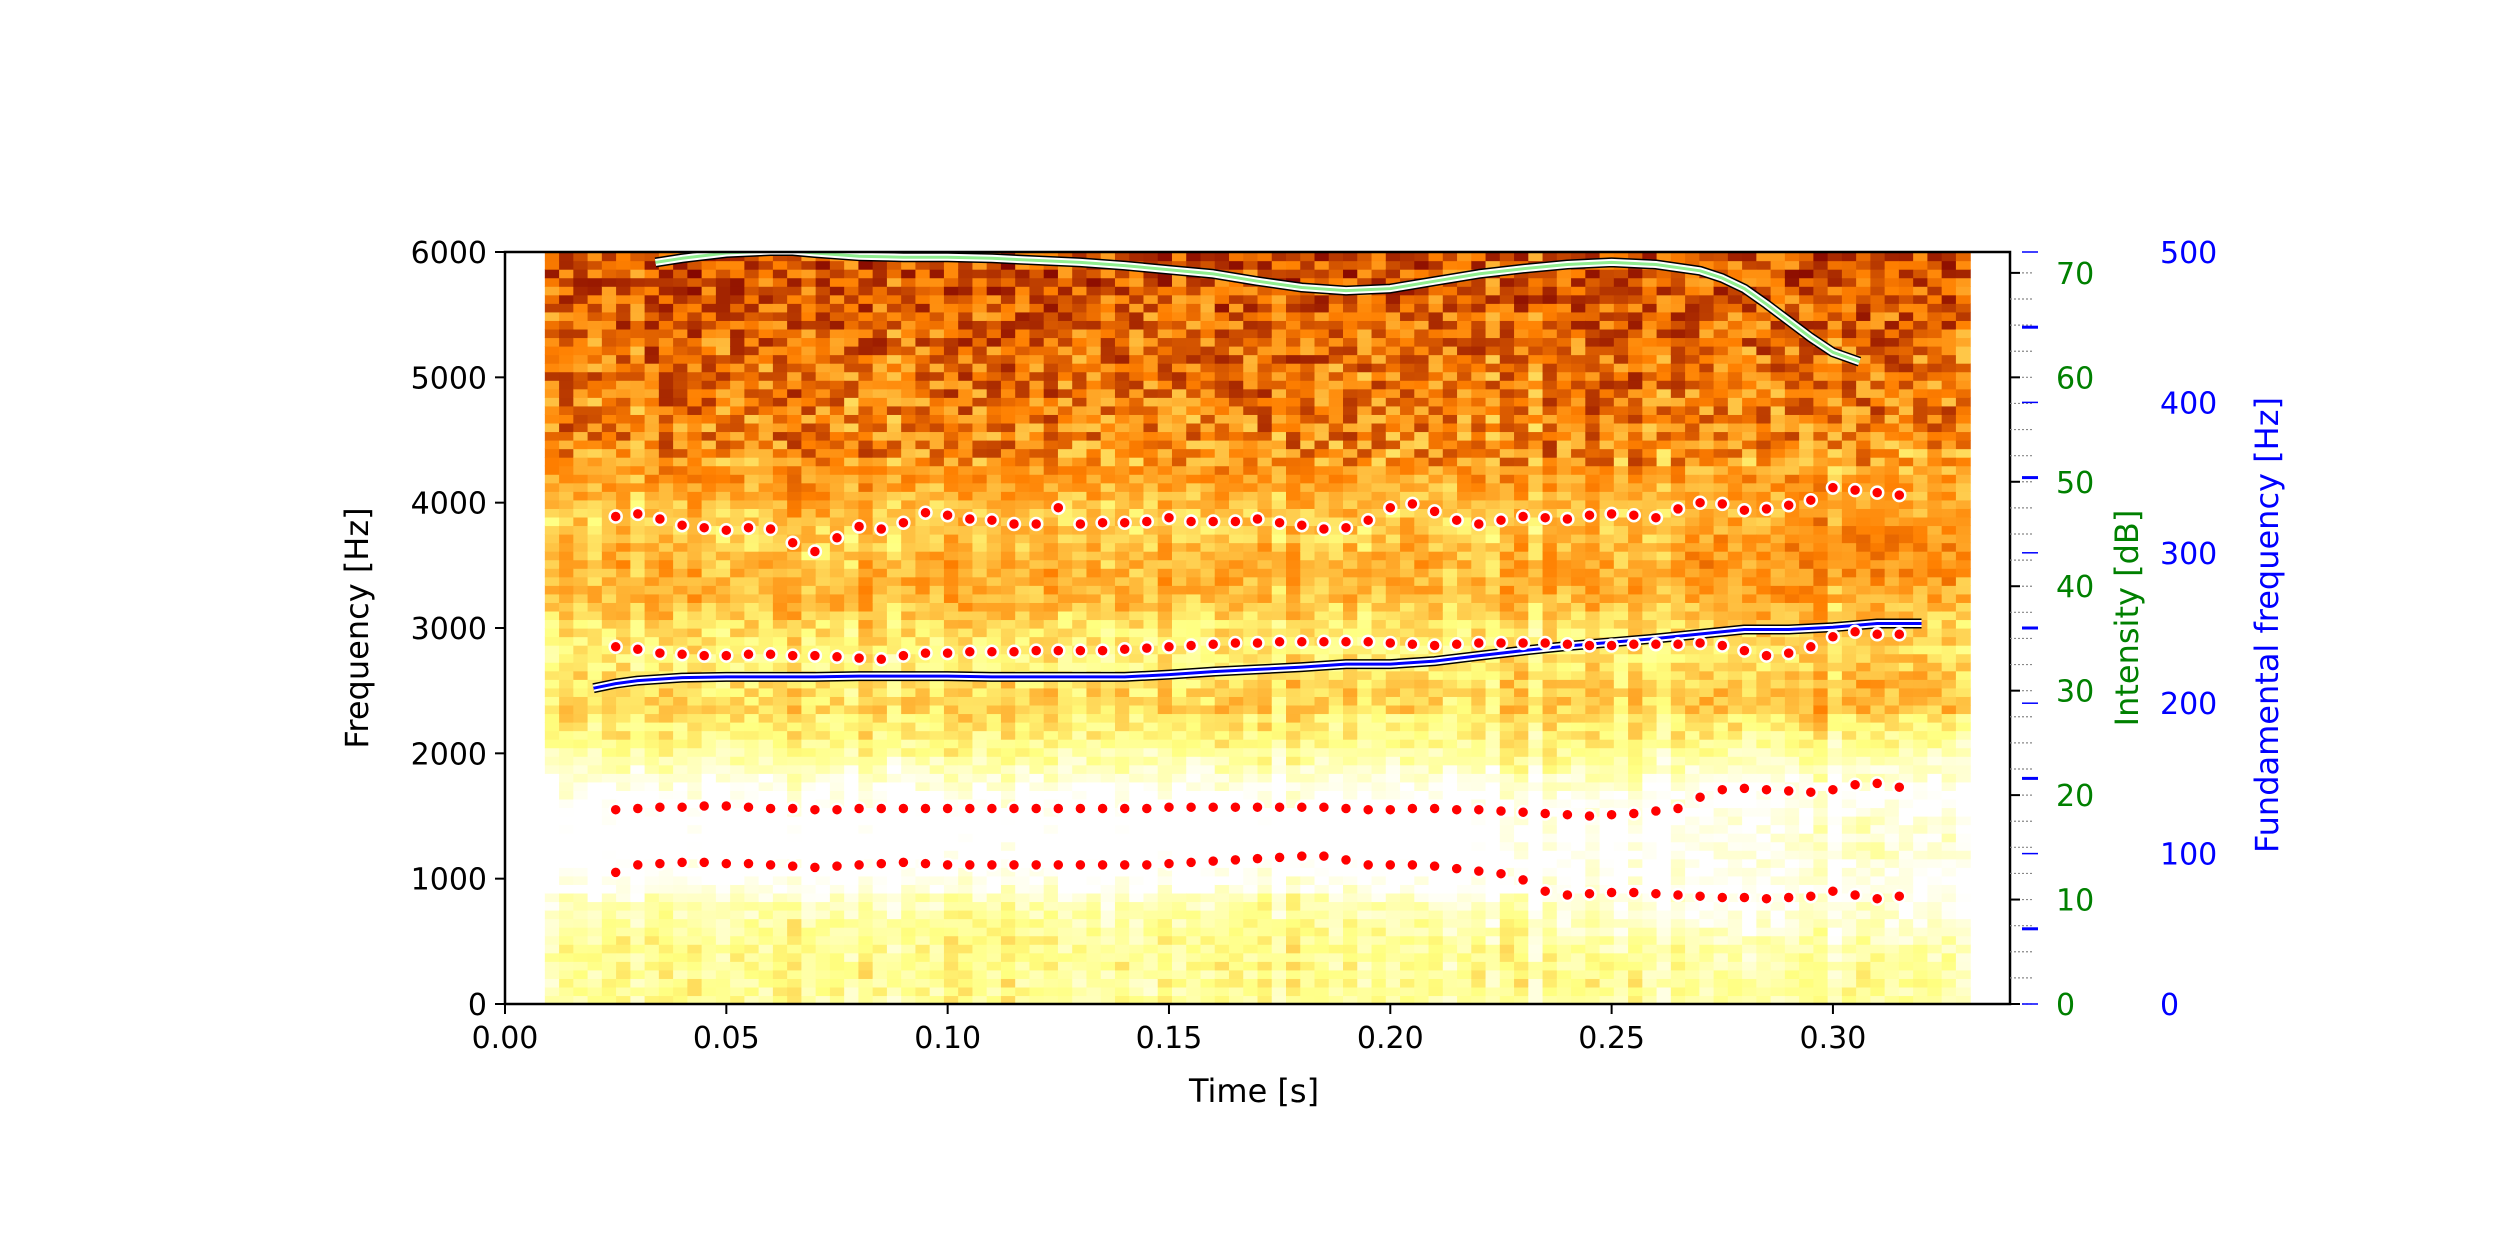 This screenshot has width=2500, height=1250. I want to click on y-tick-label: 1000, so click(449, 880).